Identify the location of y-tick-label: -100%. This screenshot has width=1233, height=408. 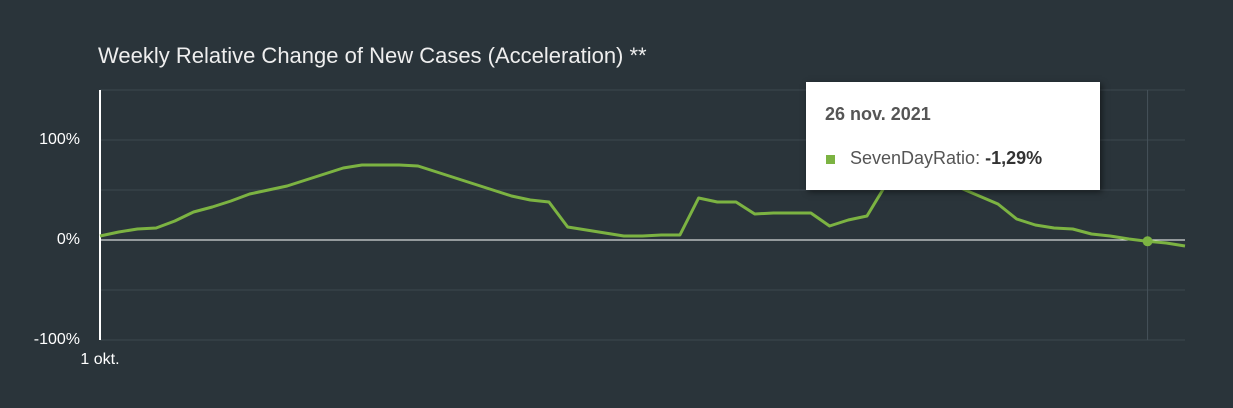
(57, 339).